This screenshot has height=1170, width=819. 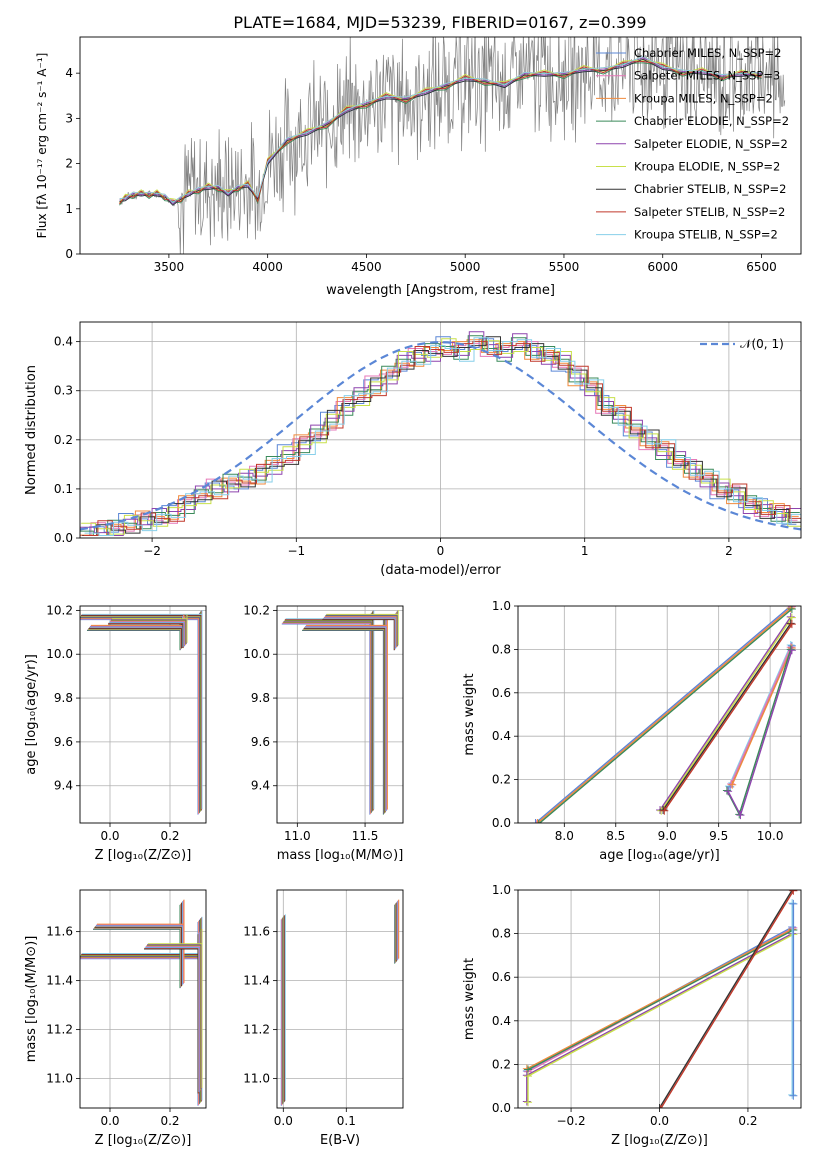 I want to click on residuals-x-tick-label: −1, so click(x=296, y=551).